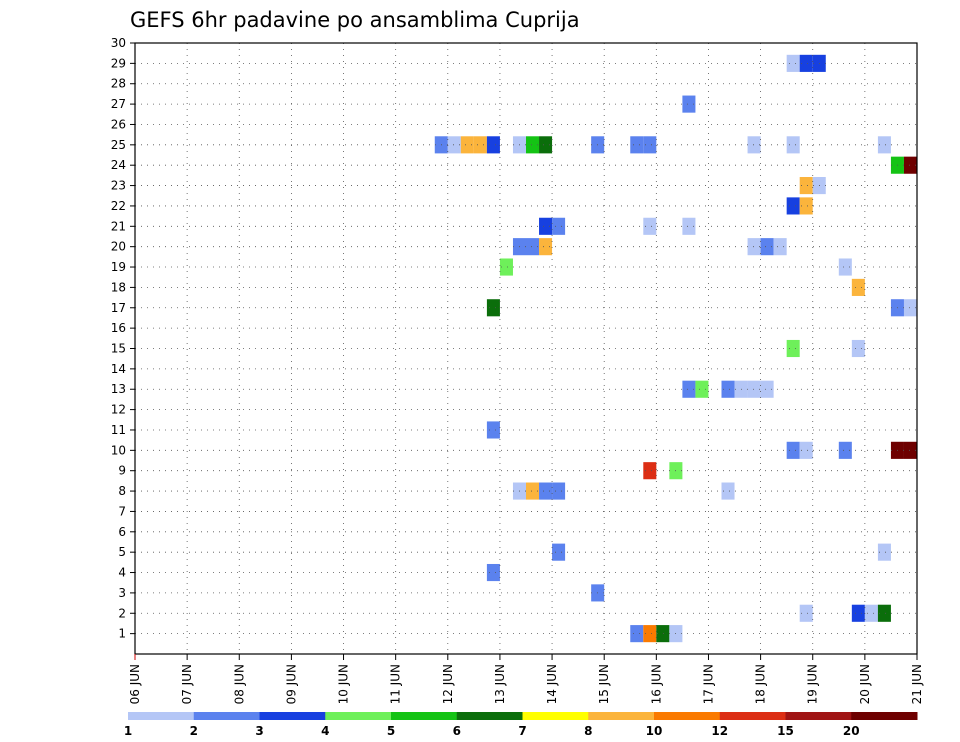 Image resolution: width=960 pixels, height=742 pixels. I want to click on x-tick-label: 17 JUN, so click(708, 684).